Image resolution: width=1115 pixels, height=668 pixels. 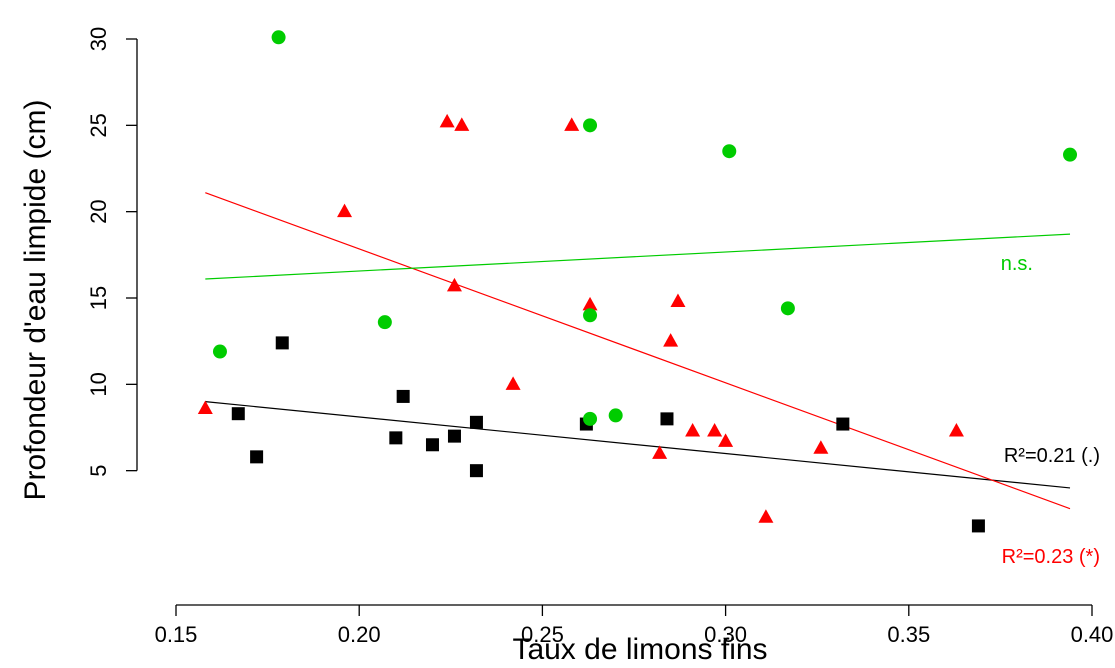 What do you see at coordinates (639, 649) in the screenshot?
I see `x-axis-label: Taux de limons fins` at bounding box center [639, 649].